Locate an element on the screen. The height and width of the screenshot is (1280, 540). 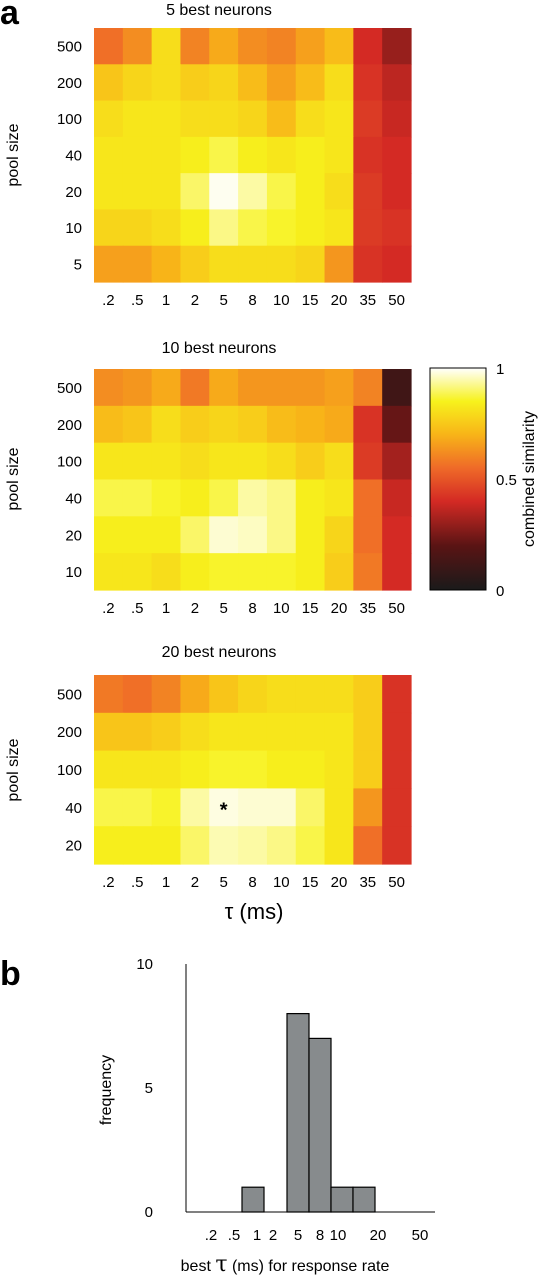
y-tick-label: 500 is located at coordinates (69, 47).